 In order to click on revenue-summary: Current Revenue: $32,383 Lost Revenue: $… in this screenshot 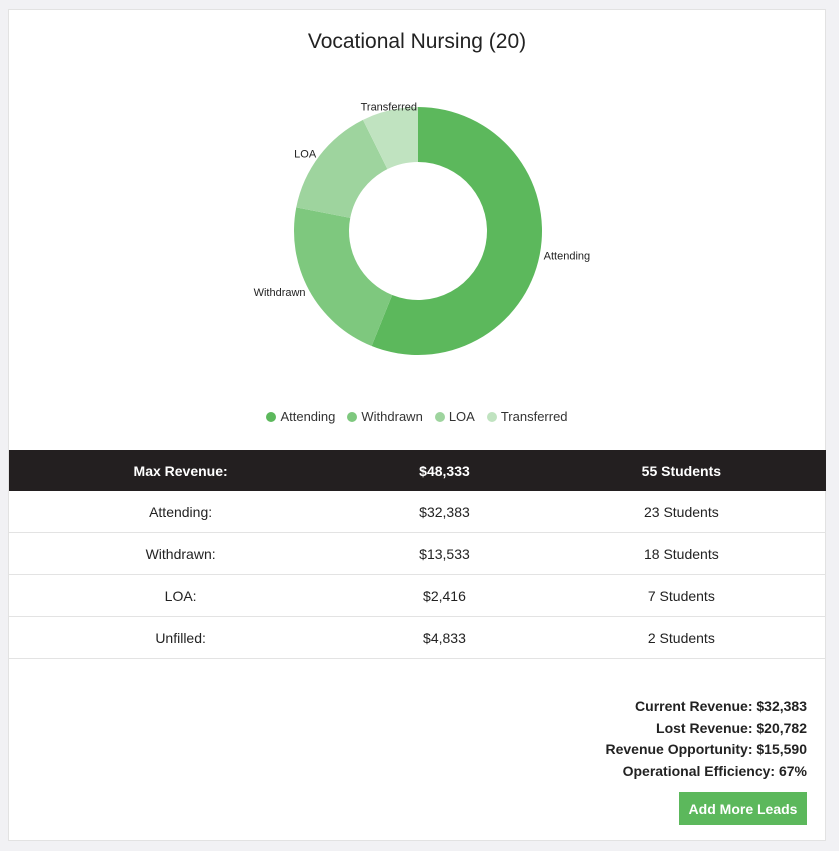, I will do `click(706, 739)`.